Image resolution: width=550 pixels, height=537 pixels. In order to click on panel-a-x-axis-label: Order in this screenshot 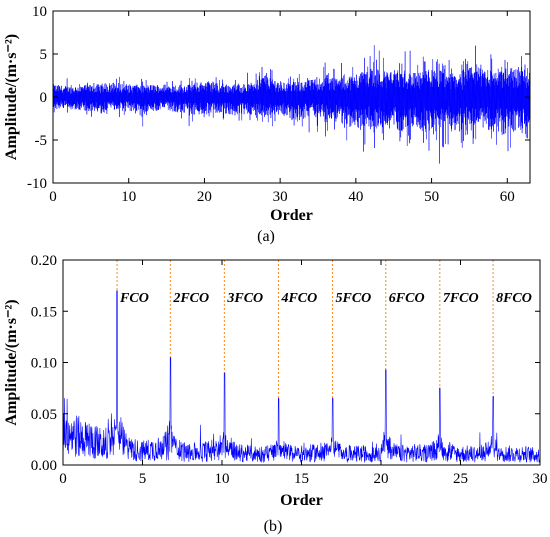, I will do `click(291, 215)`.